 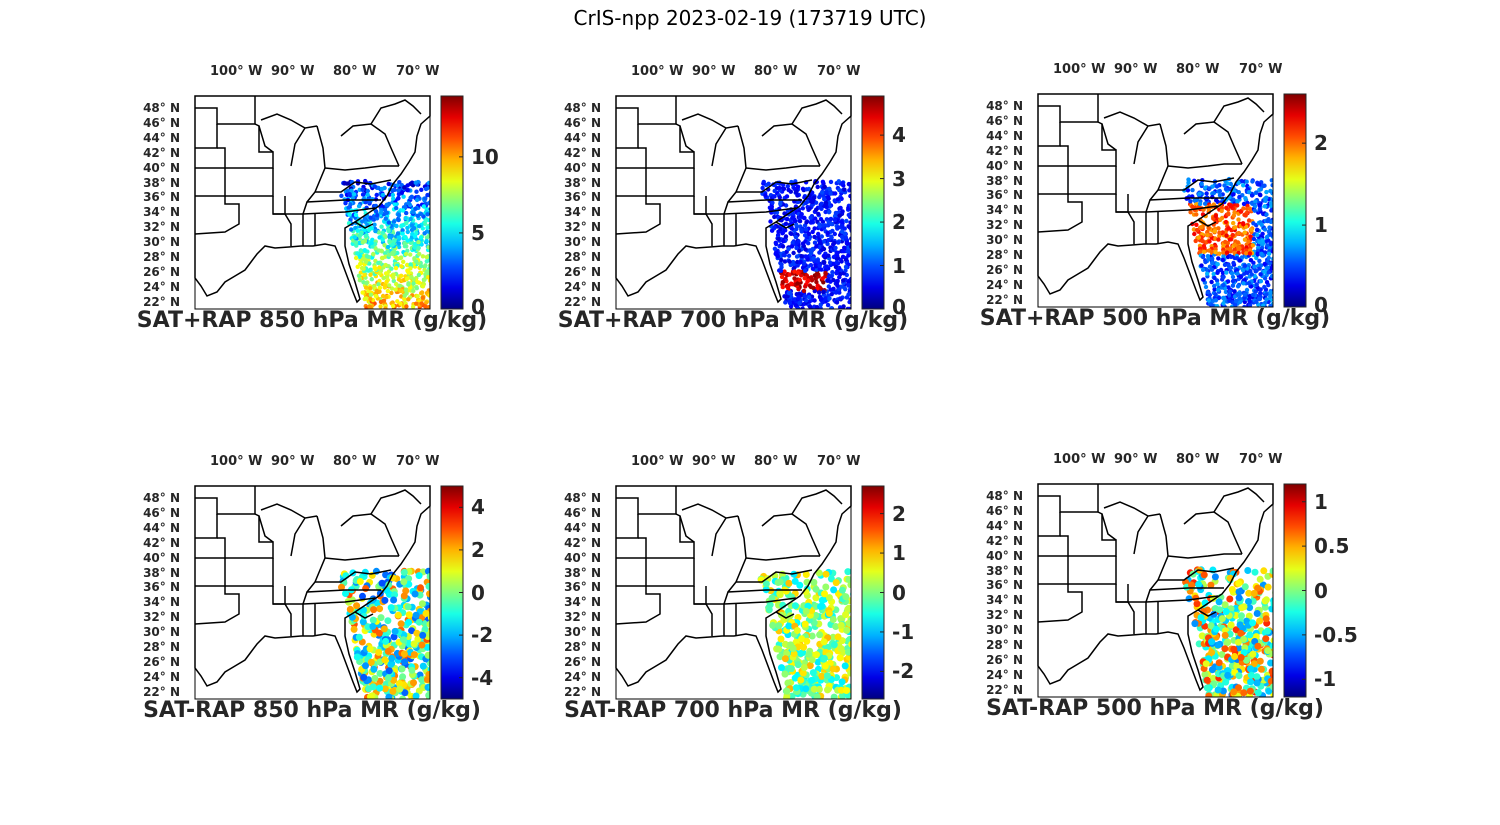 What do you see at coordinates (903, 671) in the screenshot?
I see `colorbar-tick-label: -2` at bounding box center [903, 671].